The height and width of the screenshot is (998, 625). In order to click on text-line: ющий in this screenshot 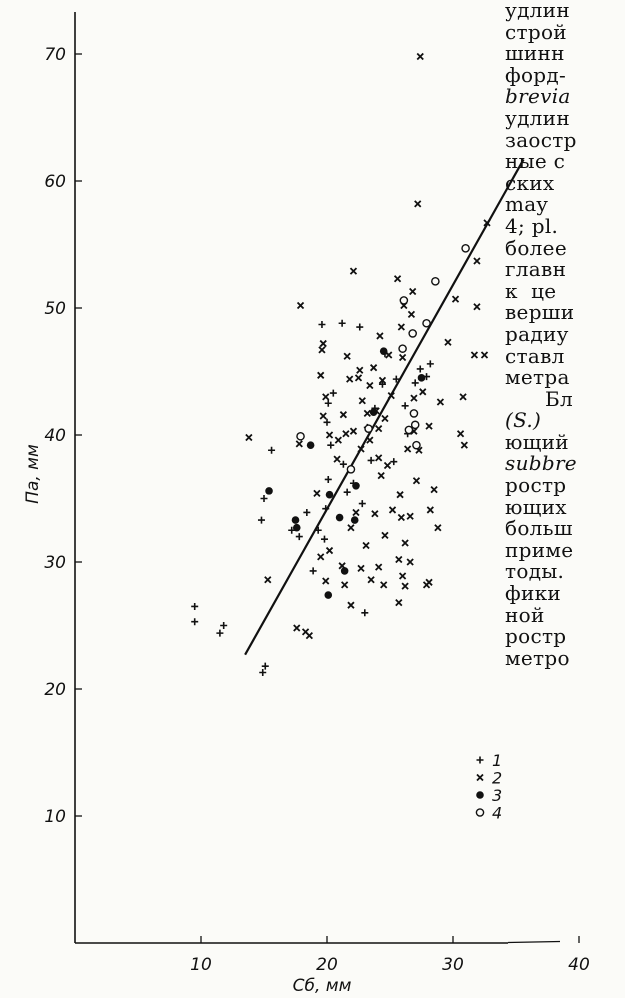, I will do `click(537, 441)`.